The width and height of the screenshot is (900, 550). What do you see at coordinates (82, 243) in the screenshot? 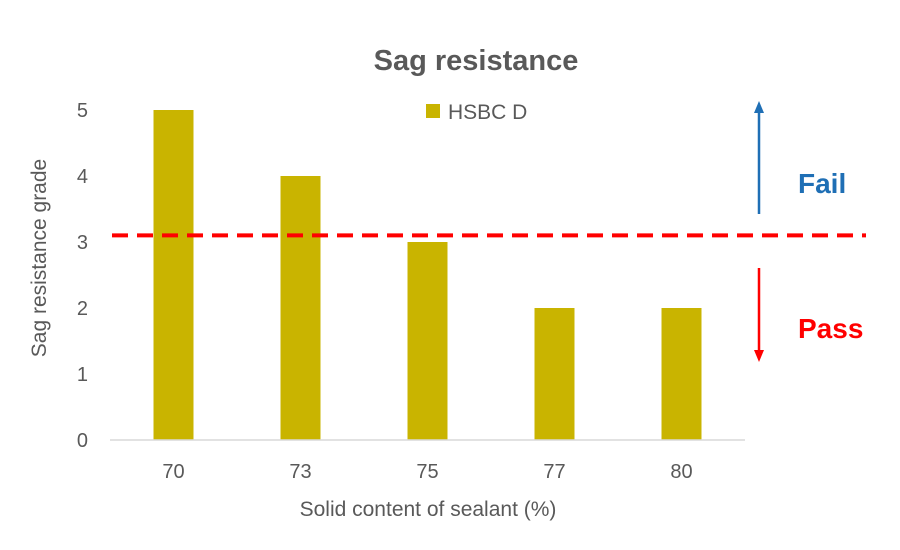
I see `y-tick-label: 3` at bounding box center [82, 243].